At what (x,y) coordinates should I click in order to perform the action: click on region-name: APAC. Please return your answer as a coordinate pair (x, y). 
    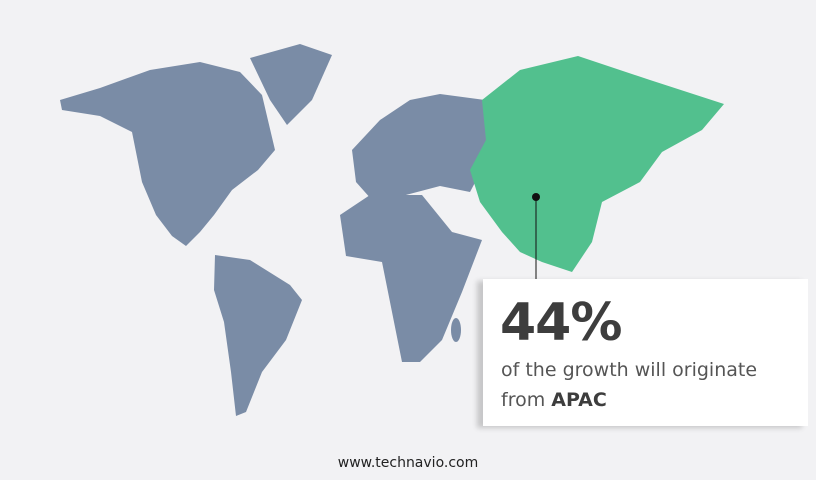
    Looking at the image, I should click on (579, 400).